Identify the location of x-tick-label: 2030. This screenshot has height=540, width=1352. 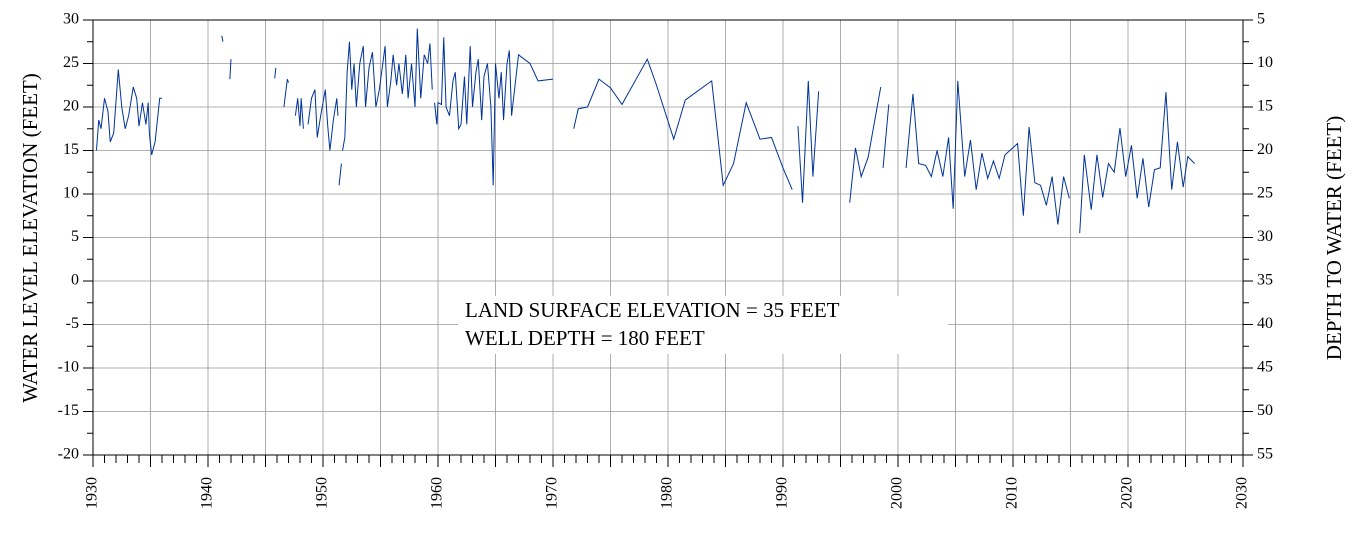
(1242, 493).